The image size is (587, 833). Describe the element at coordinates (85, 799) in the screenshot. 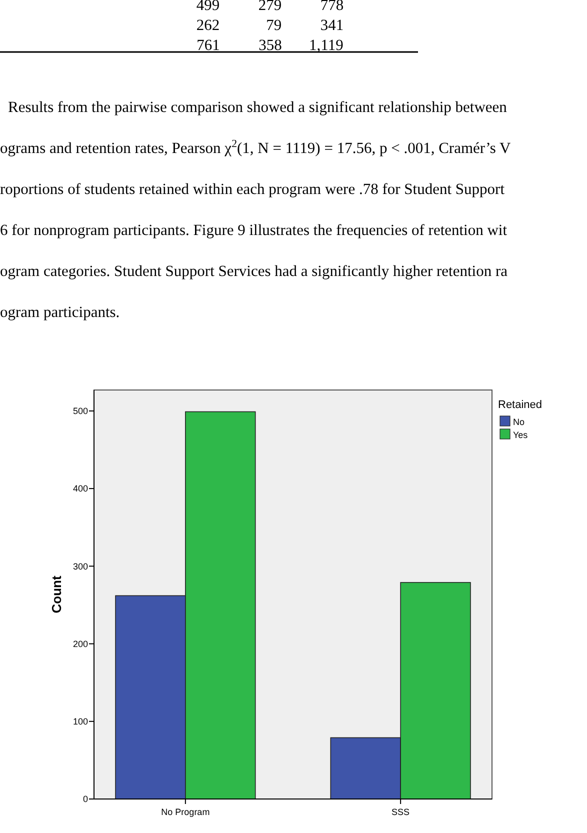

I see `y-tick-label: 0` at that location.